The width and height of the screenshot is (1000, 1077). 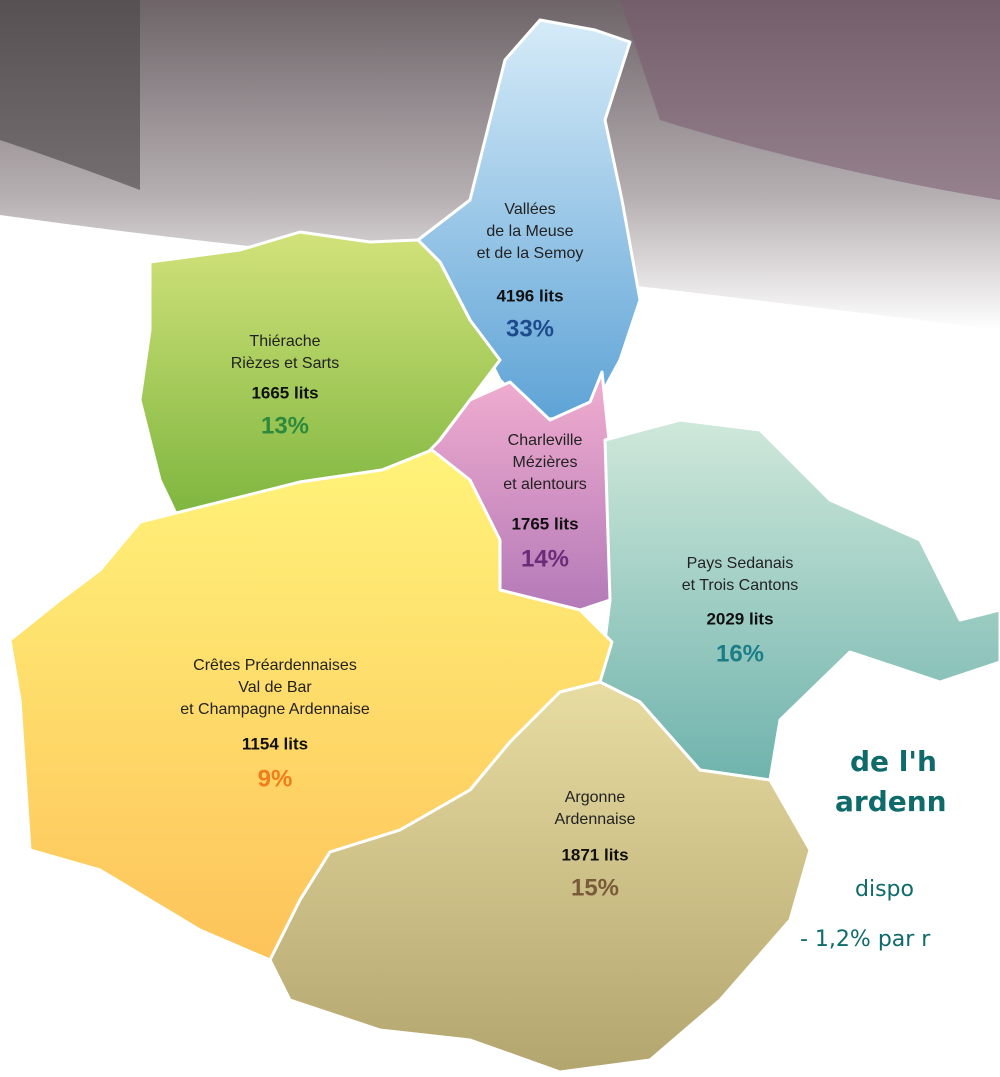 What do you see at coordinates (285, 425) in the screenshot?
I see `region-share: 13%` at bounding box center [285, 425].